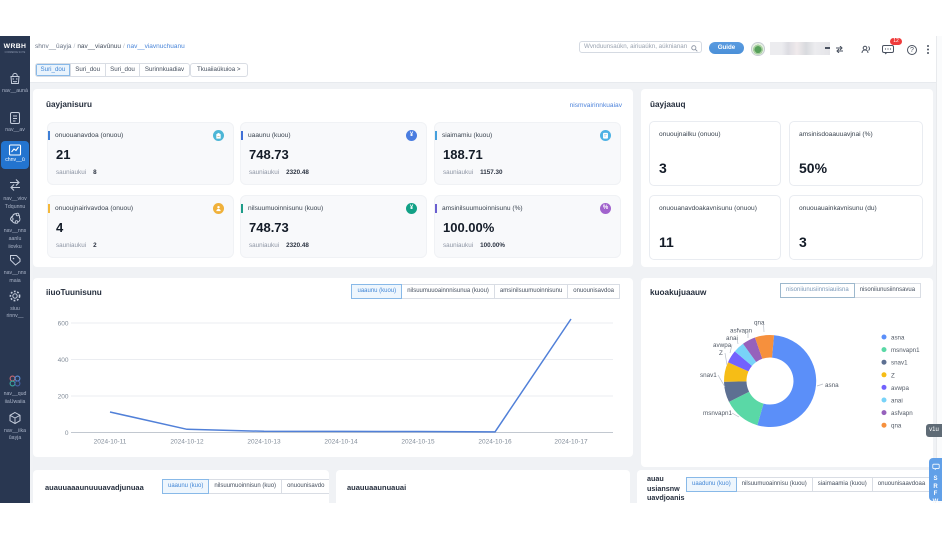 The image size is (942, 541). Describe the element at coordinates (63, 323) in the screenshot. I see `svg-text: 600` at that location.